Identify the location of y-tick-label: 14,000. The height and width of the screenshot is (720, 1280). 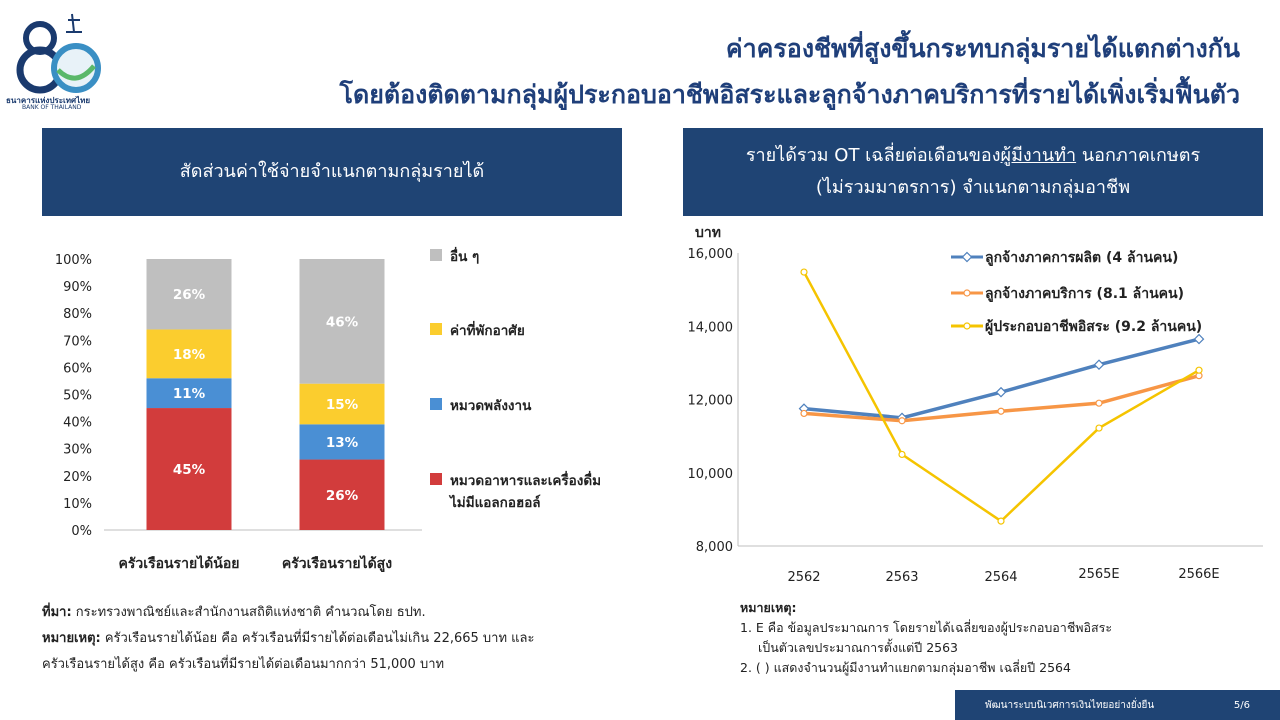
(711, 327).